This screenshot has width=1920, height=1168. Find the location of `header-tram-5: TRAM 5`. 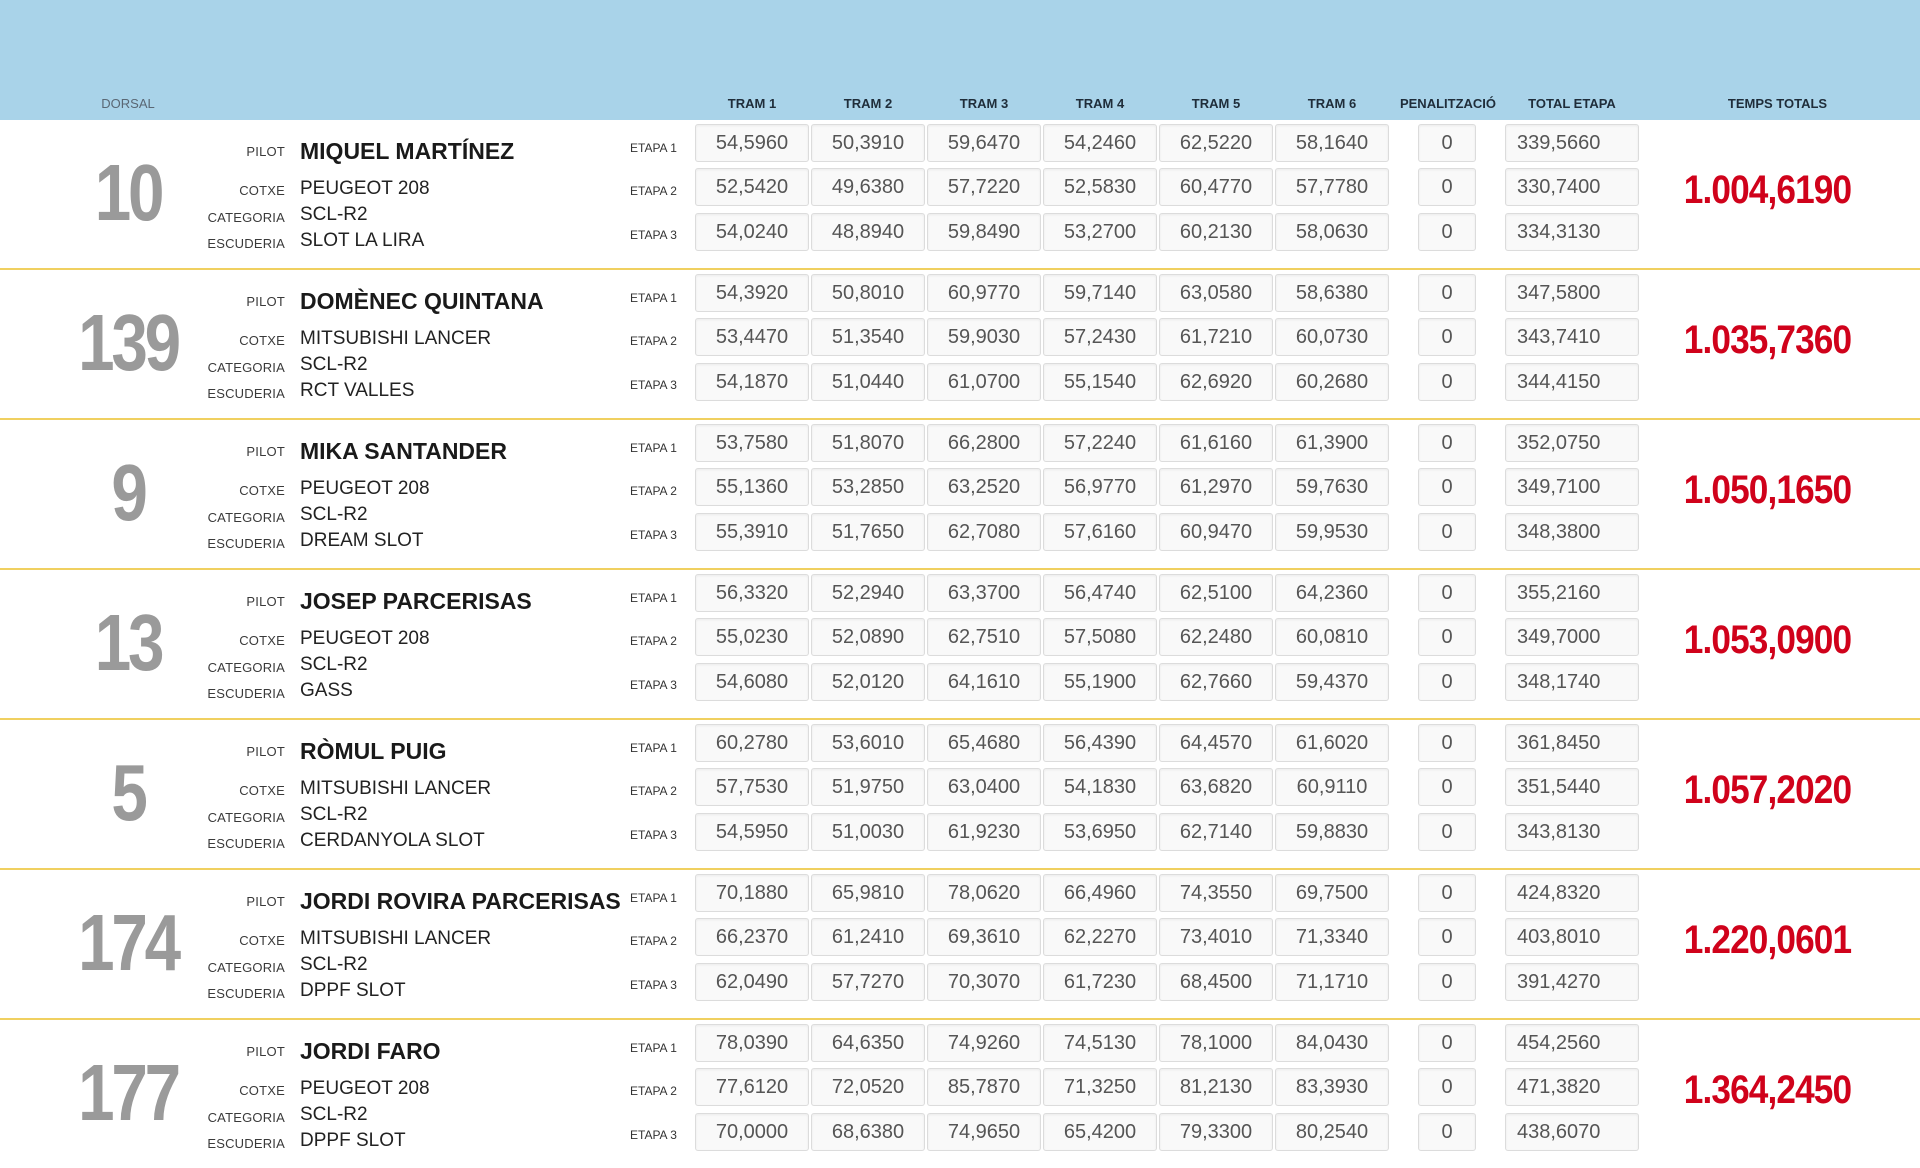

header-tram-5: TRAM 5 is located at coordinates (1216, 103).